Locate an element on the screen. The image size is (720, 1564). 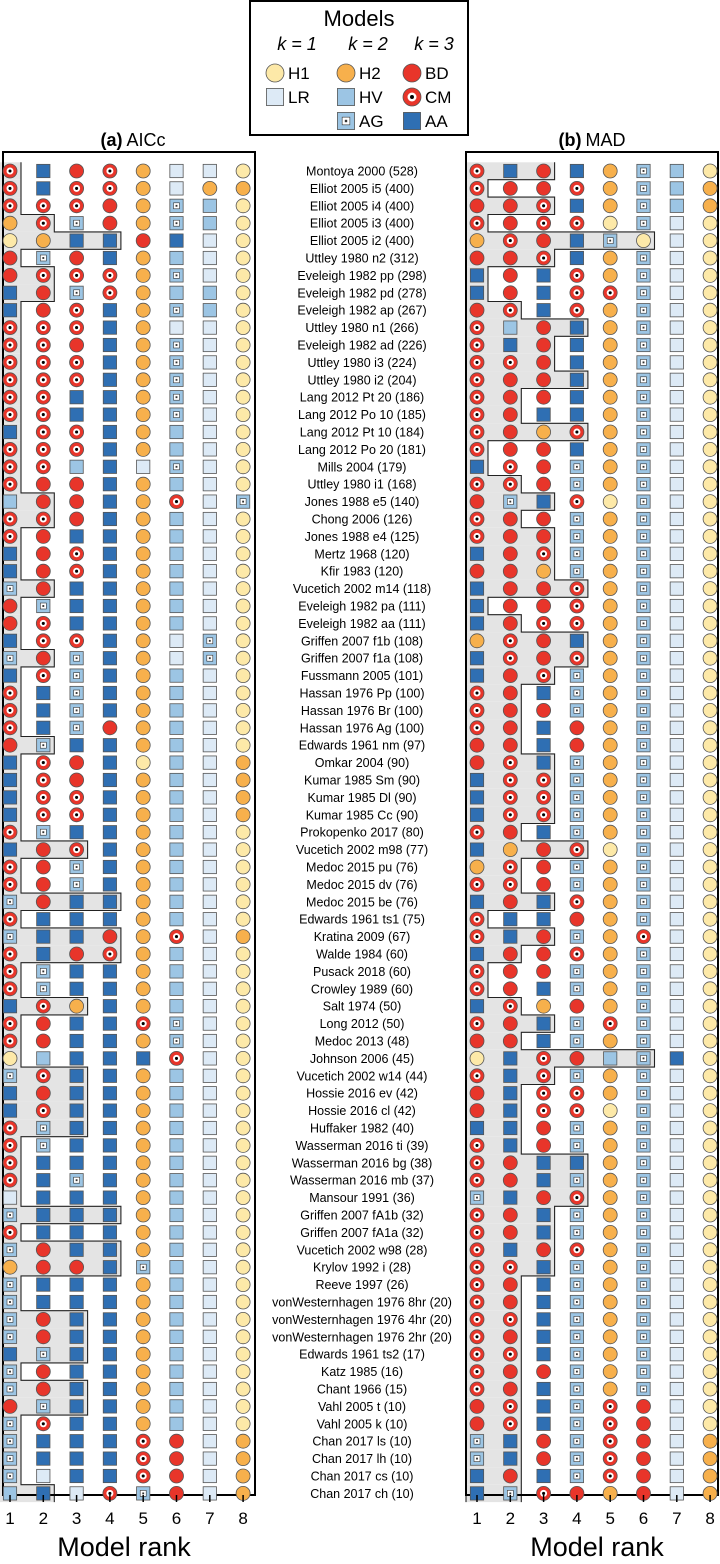
dataset-label: Fussmann 2005 (101) is located at coordinates (362, 676).